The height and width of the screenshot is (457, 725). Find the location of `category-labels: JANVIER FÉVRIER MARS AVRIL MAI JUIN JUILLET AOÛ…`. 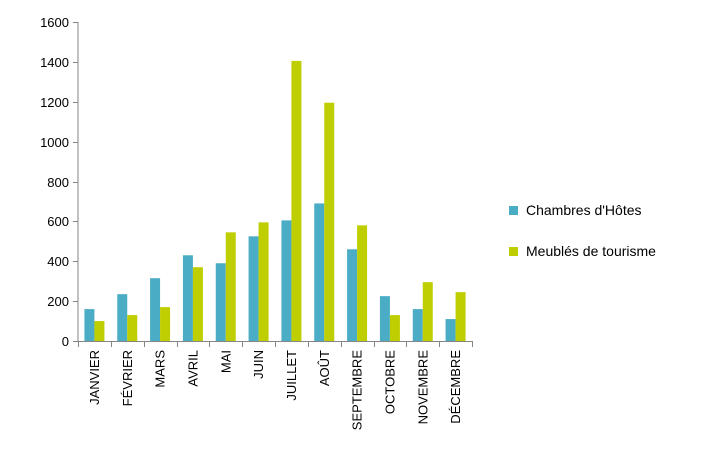

category-labels: JANVIER FÉVRIER MARS AVRIL MAI JUIN JUILLET AOÛ… is located at coordinates (275, 390).